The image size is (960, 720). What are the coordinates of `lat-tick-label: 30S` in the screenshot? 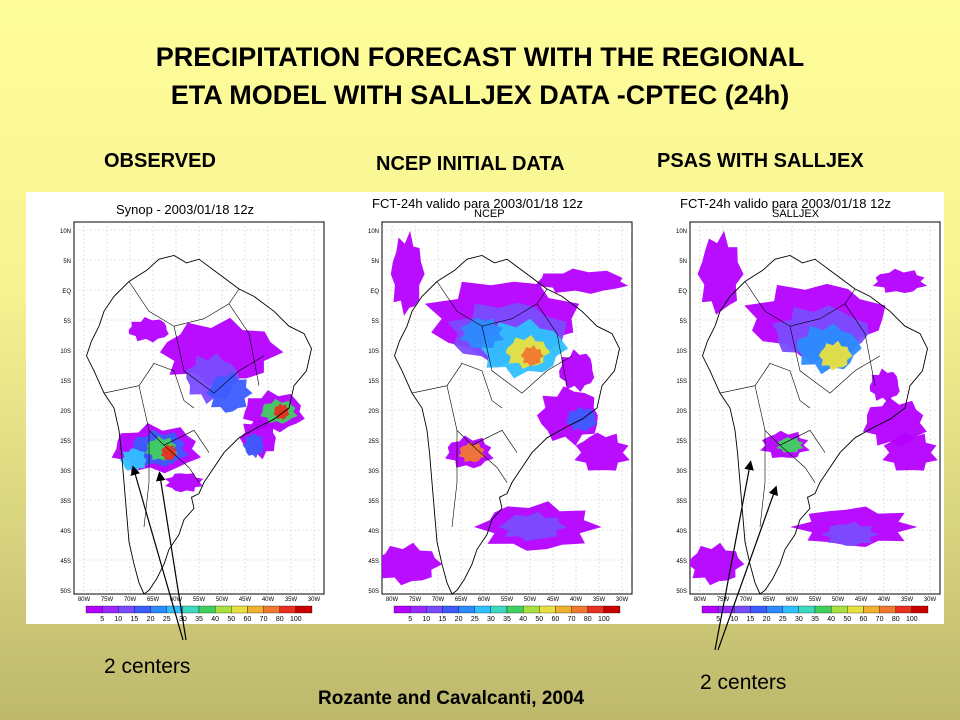 It's located at (681, 472).